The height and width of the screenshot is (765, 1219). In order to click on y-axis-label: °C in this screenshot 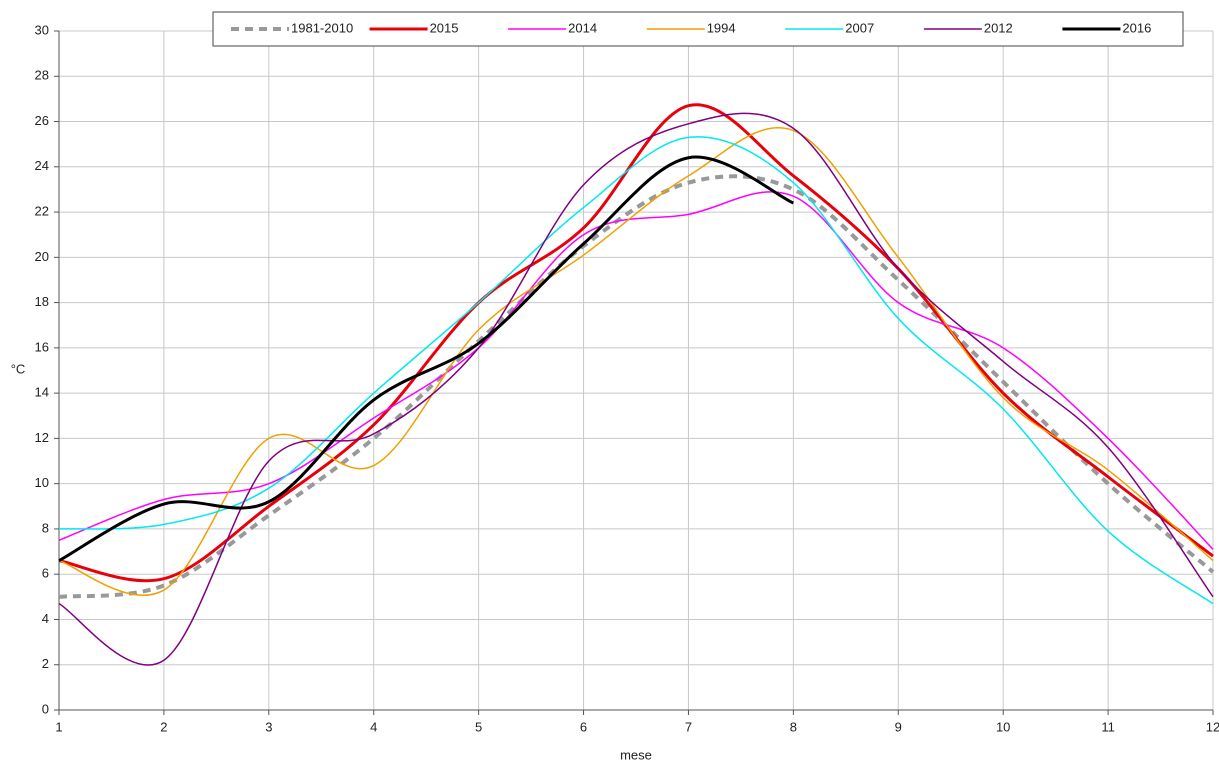, I will do `click(18, 368)`.